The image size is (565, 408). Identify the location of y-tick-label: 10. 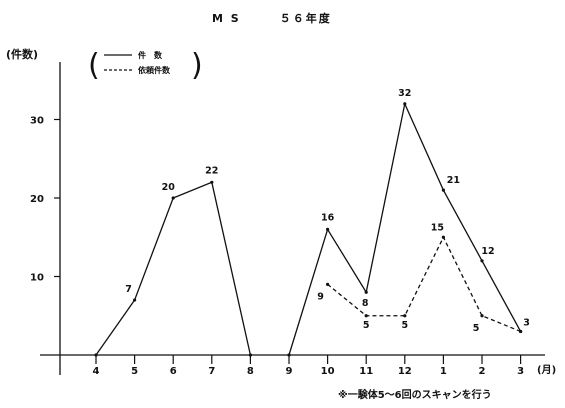
(37, 278).